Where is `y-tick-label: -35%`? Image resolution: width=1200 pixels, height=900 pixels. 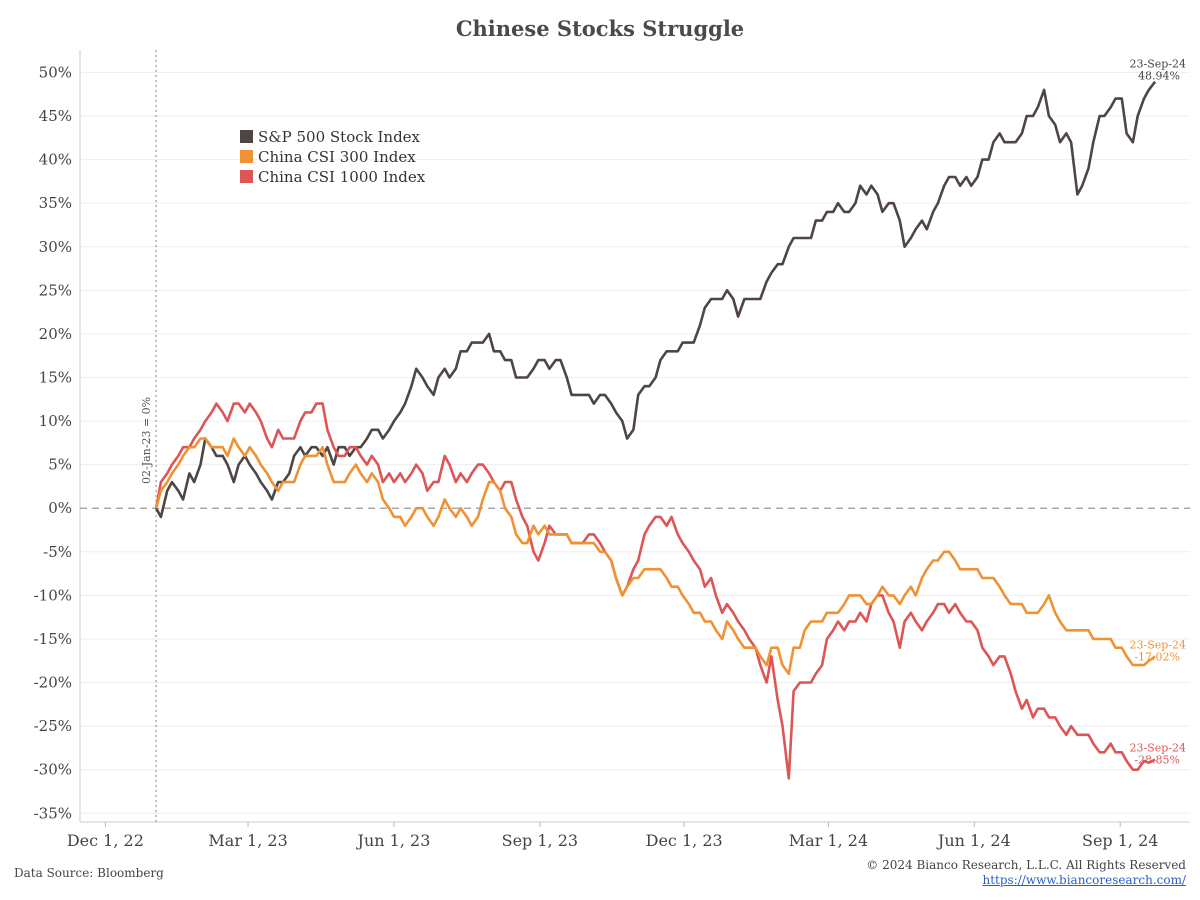
y-tick-label: -35% is located at coordinates (53, 813).